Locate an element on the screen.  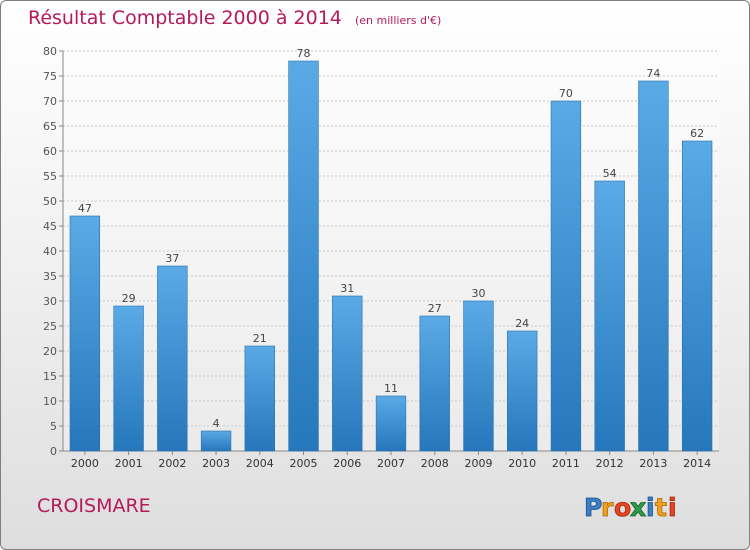
svg-text: P is located at coordinates (593, 507).